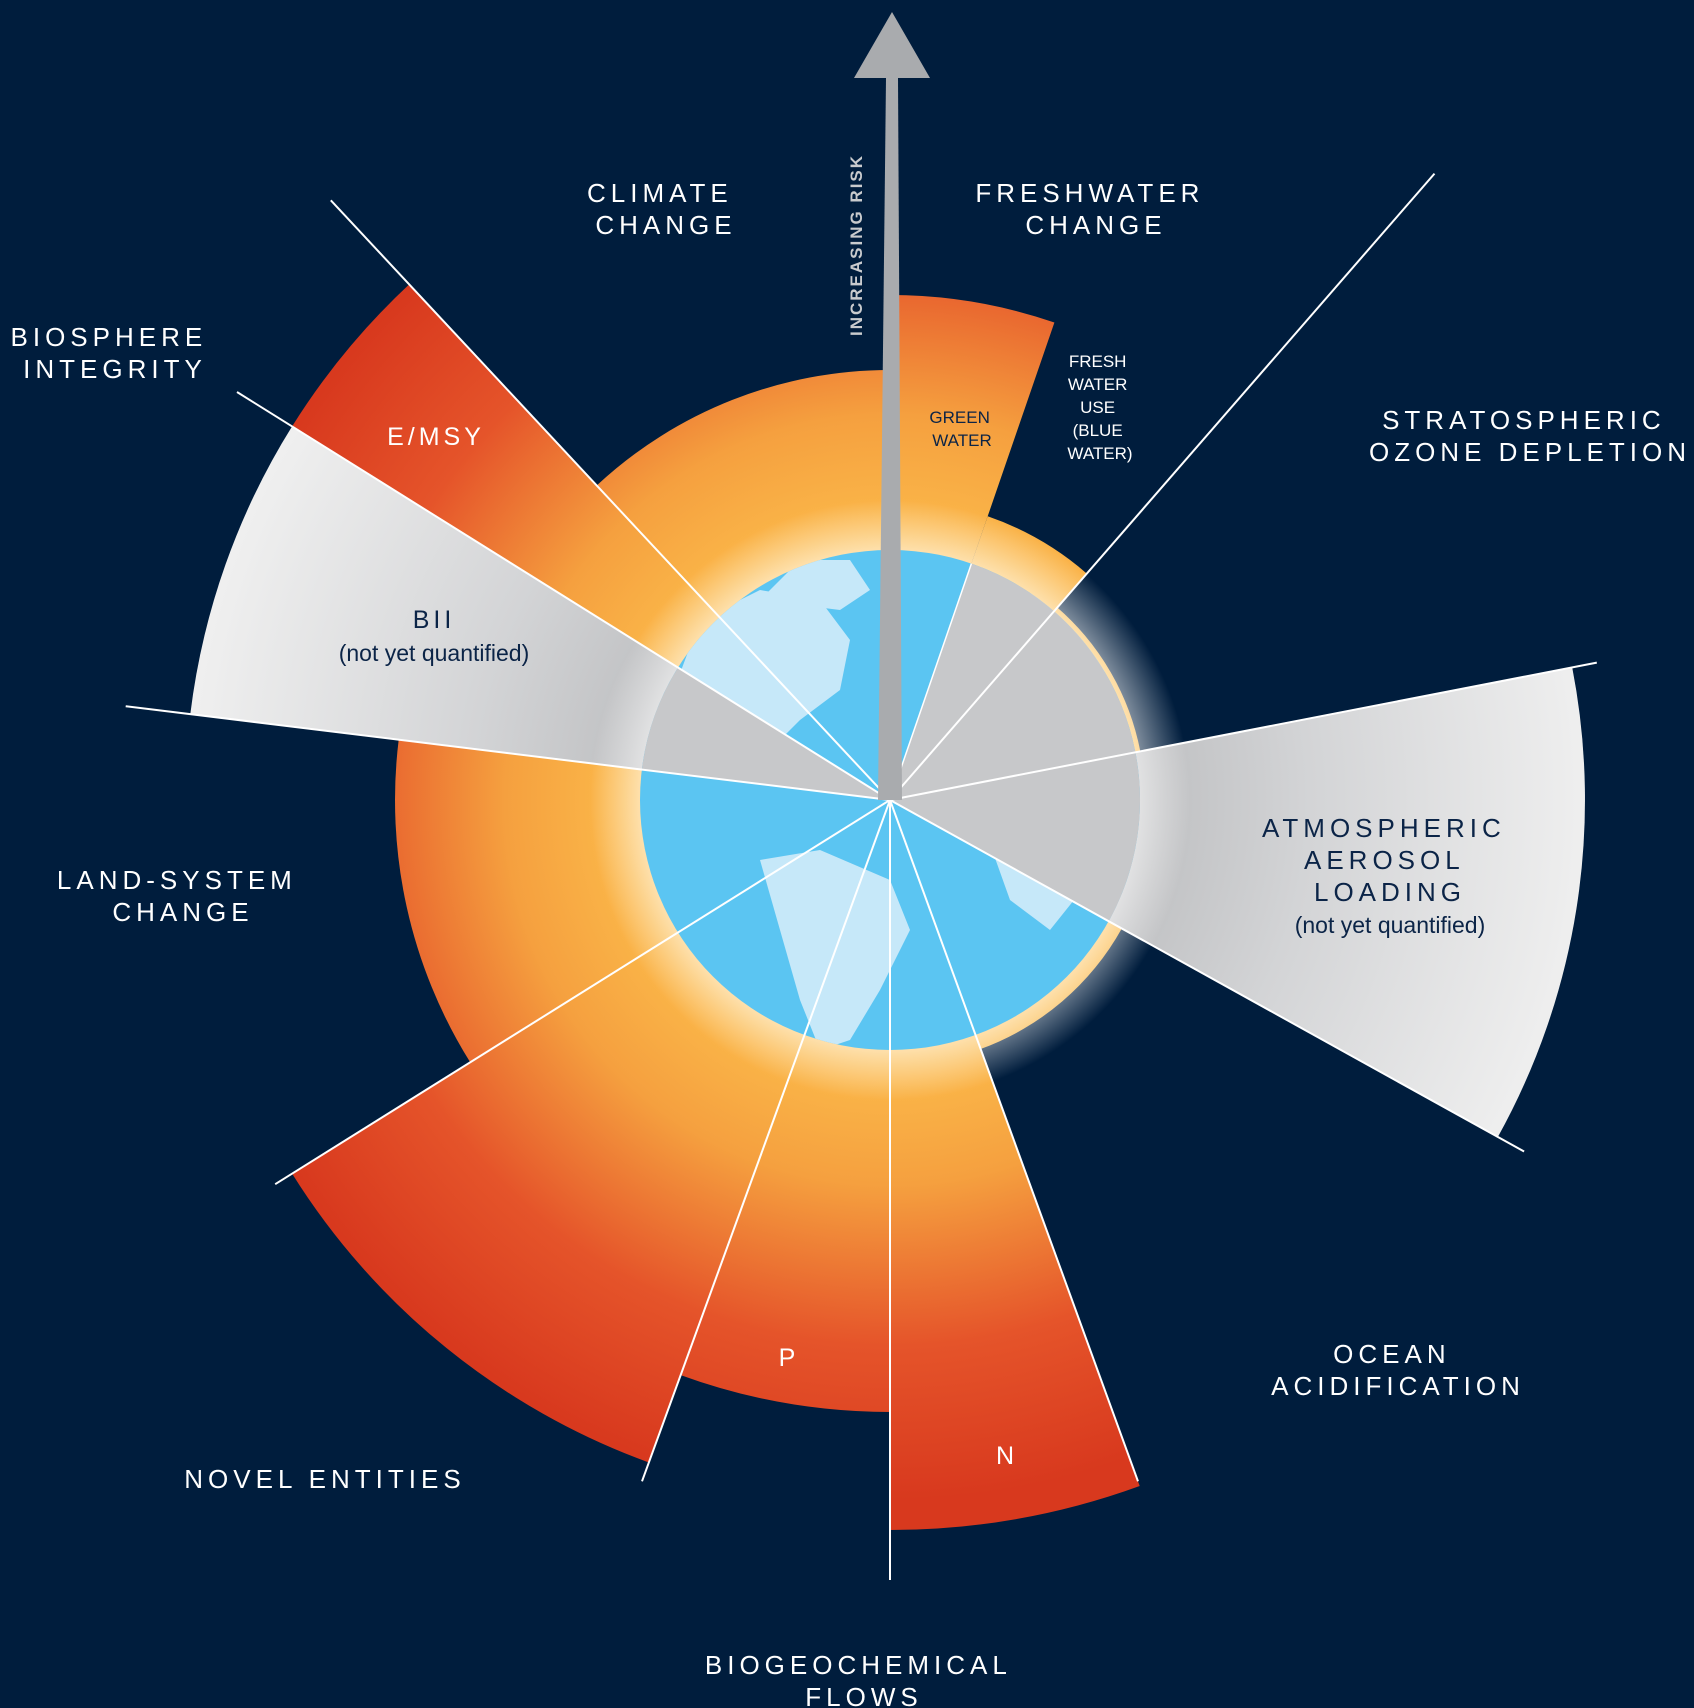 This screenshot has height=1708, width=1694. What do you see at coordinates (961, 429) in the screenshot?
I see `label-green-water: GREEN WATER` at bounding box center [961, 429].